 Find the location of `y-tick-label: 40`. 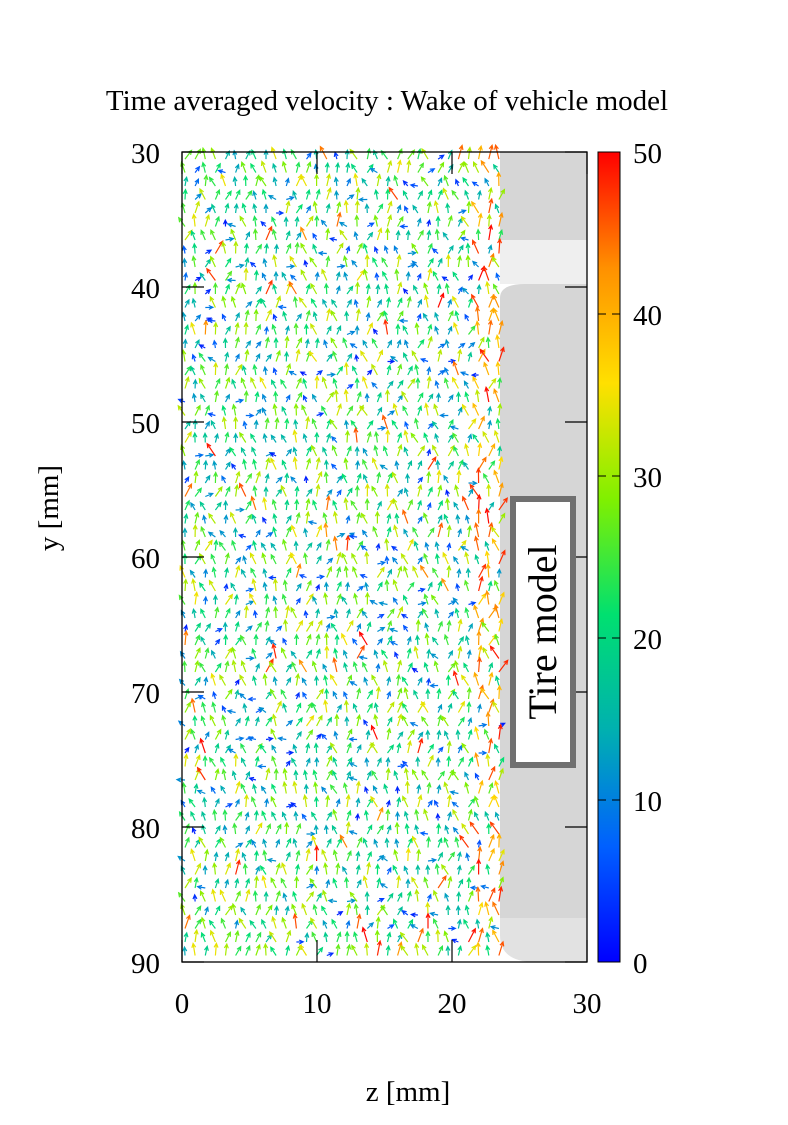

y-tick-label: 40 is located at coordinates (145, 289).